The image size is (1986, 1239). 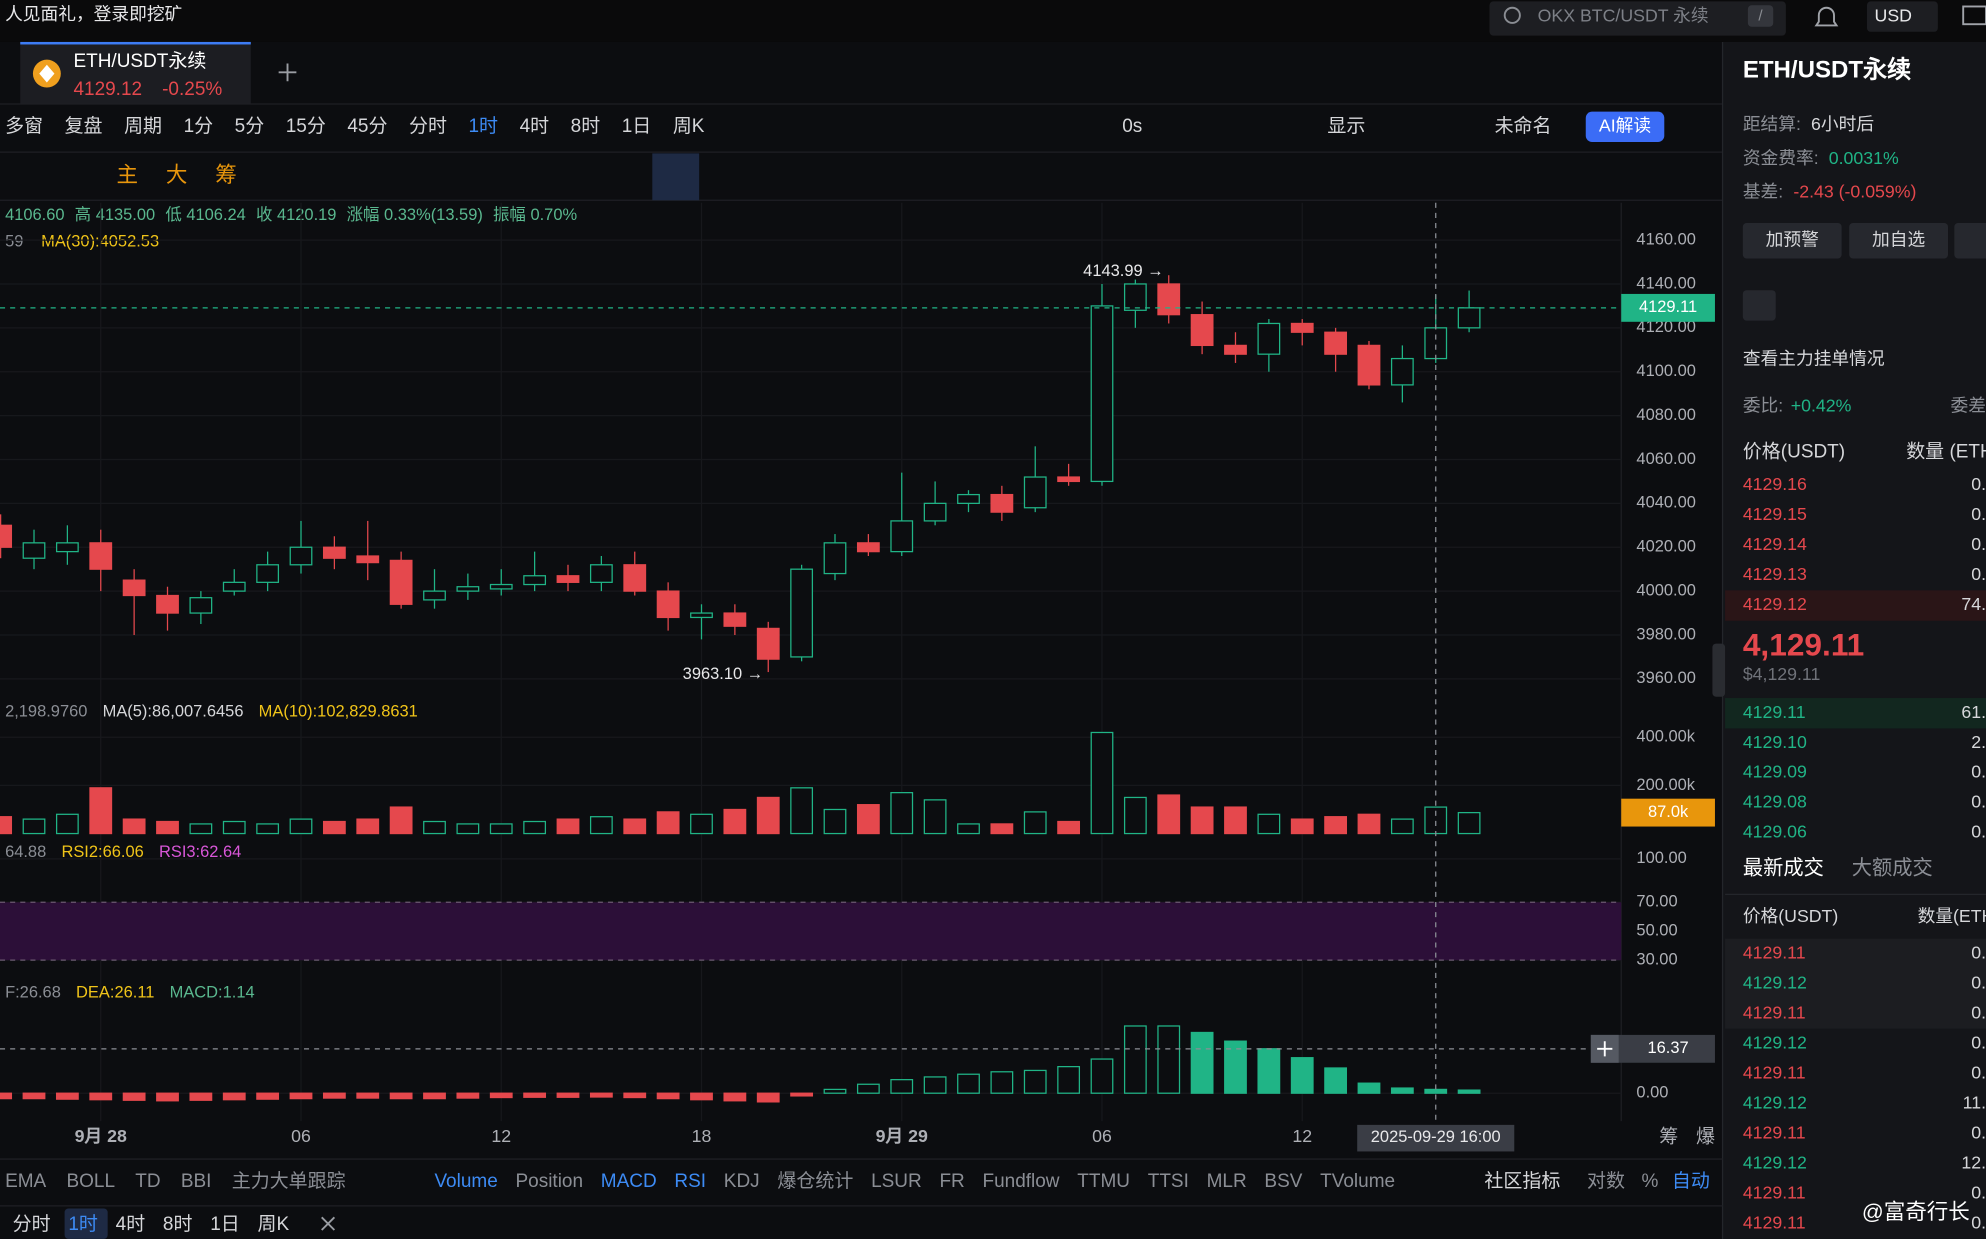 I want to click on collapse-handle, so click(x=1719, y=670).